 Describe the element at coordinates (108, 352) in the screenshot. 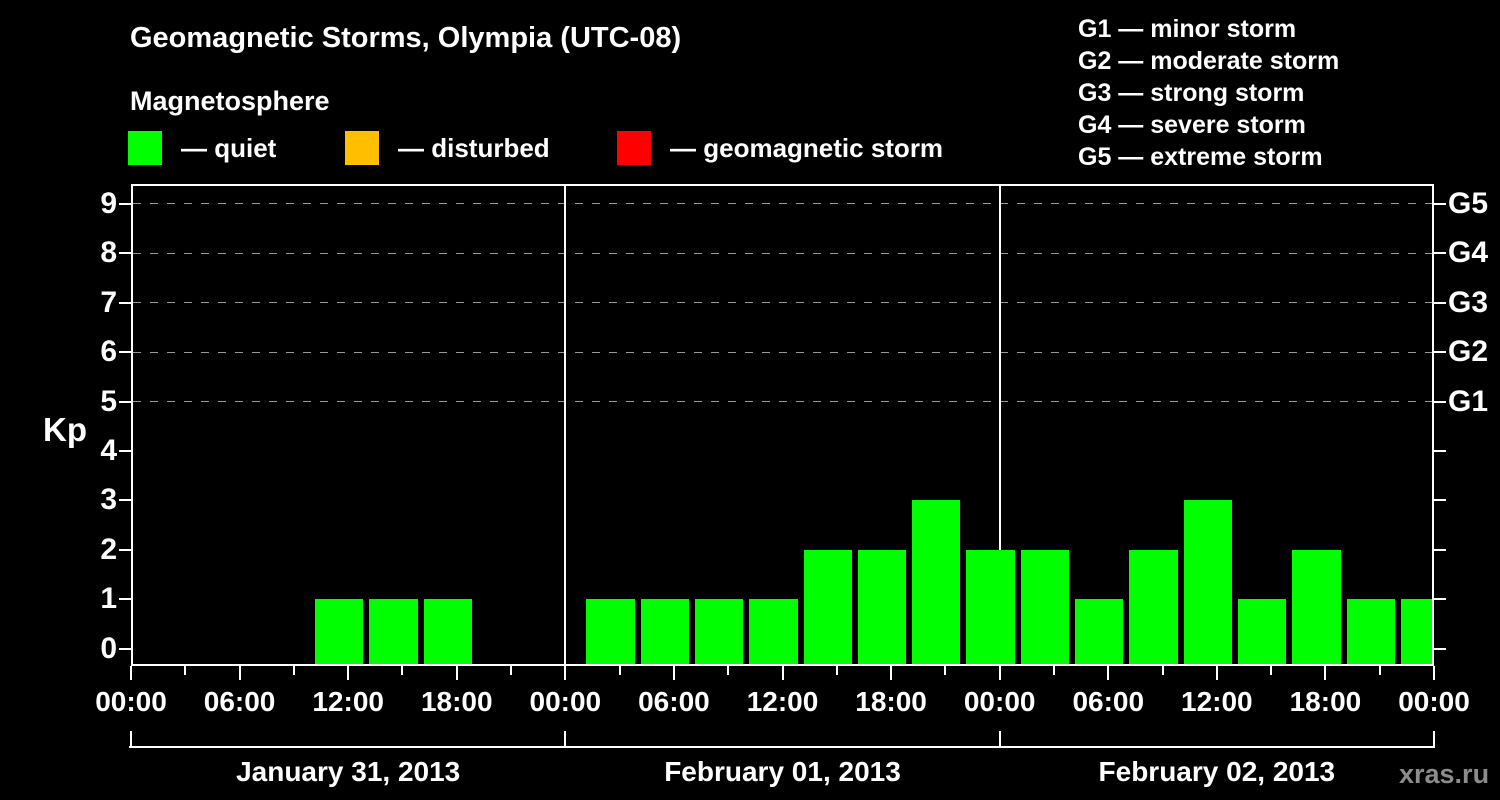

I see `y-tick-label: 6` at that location.